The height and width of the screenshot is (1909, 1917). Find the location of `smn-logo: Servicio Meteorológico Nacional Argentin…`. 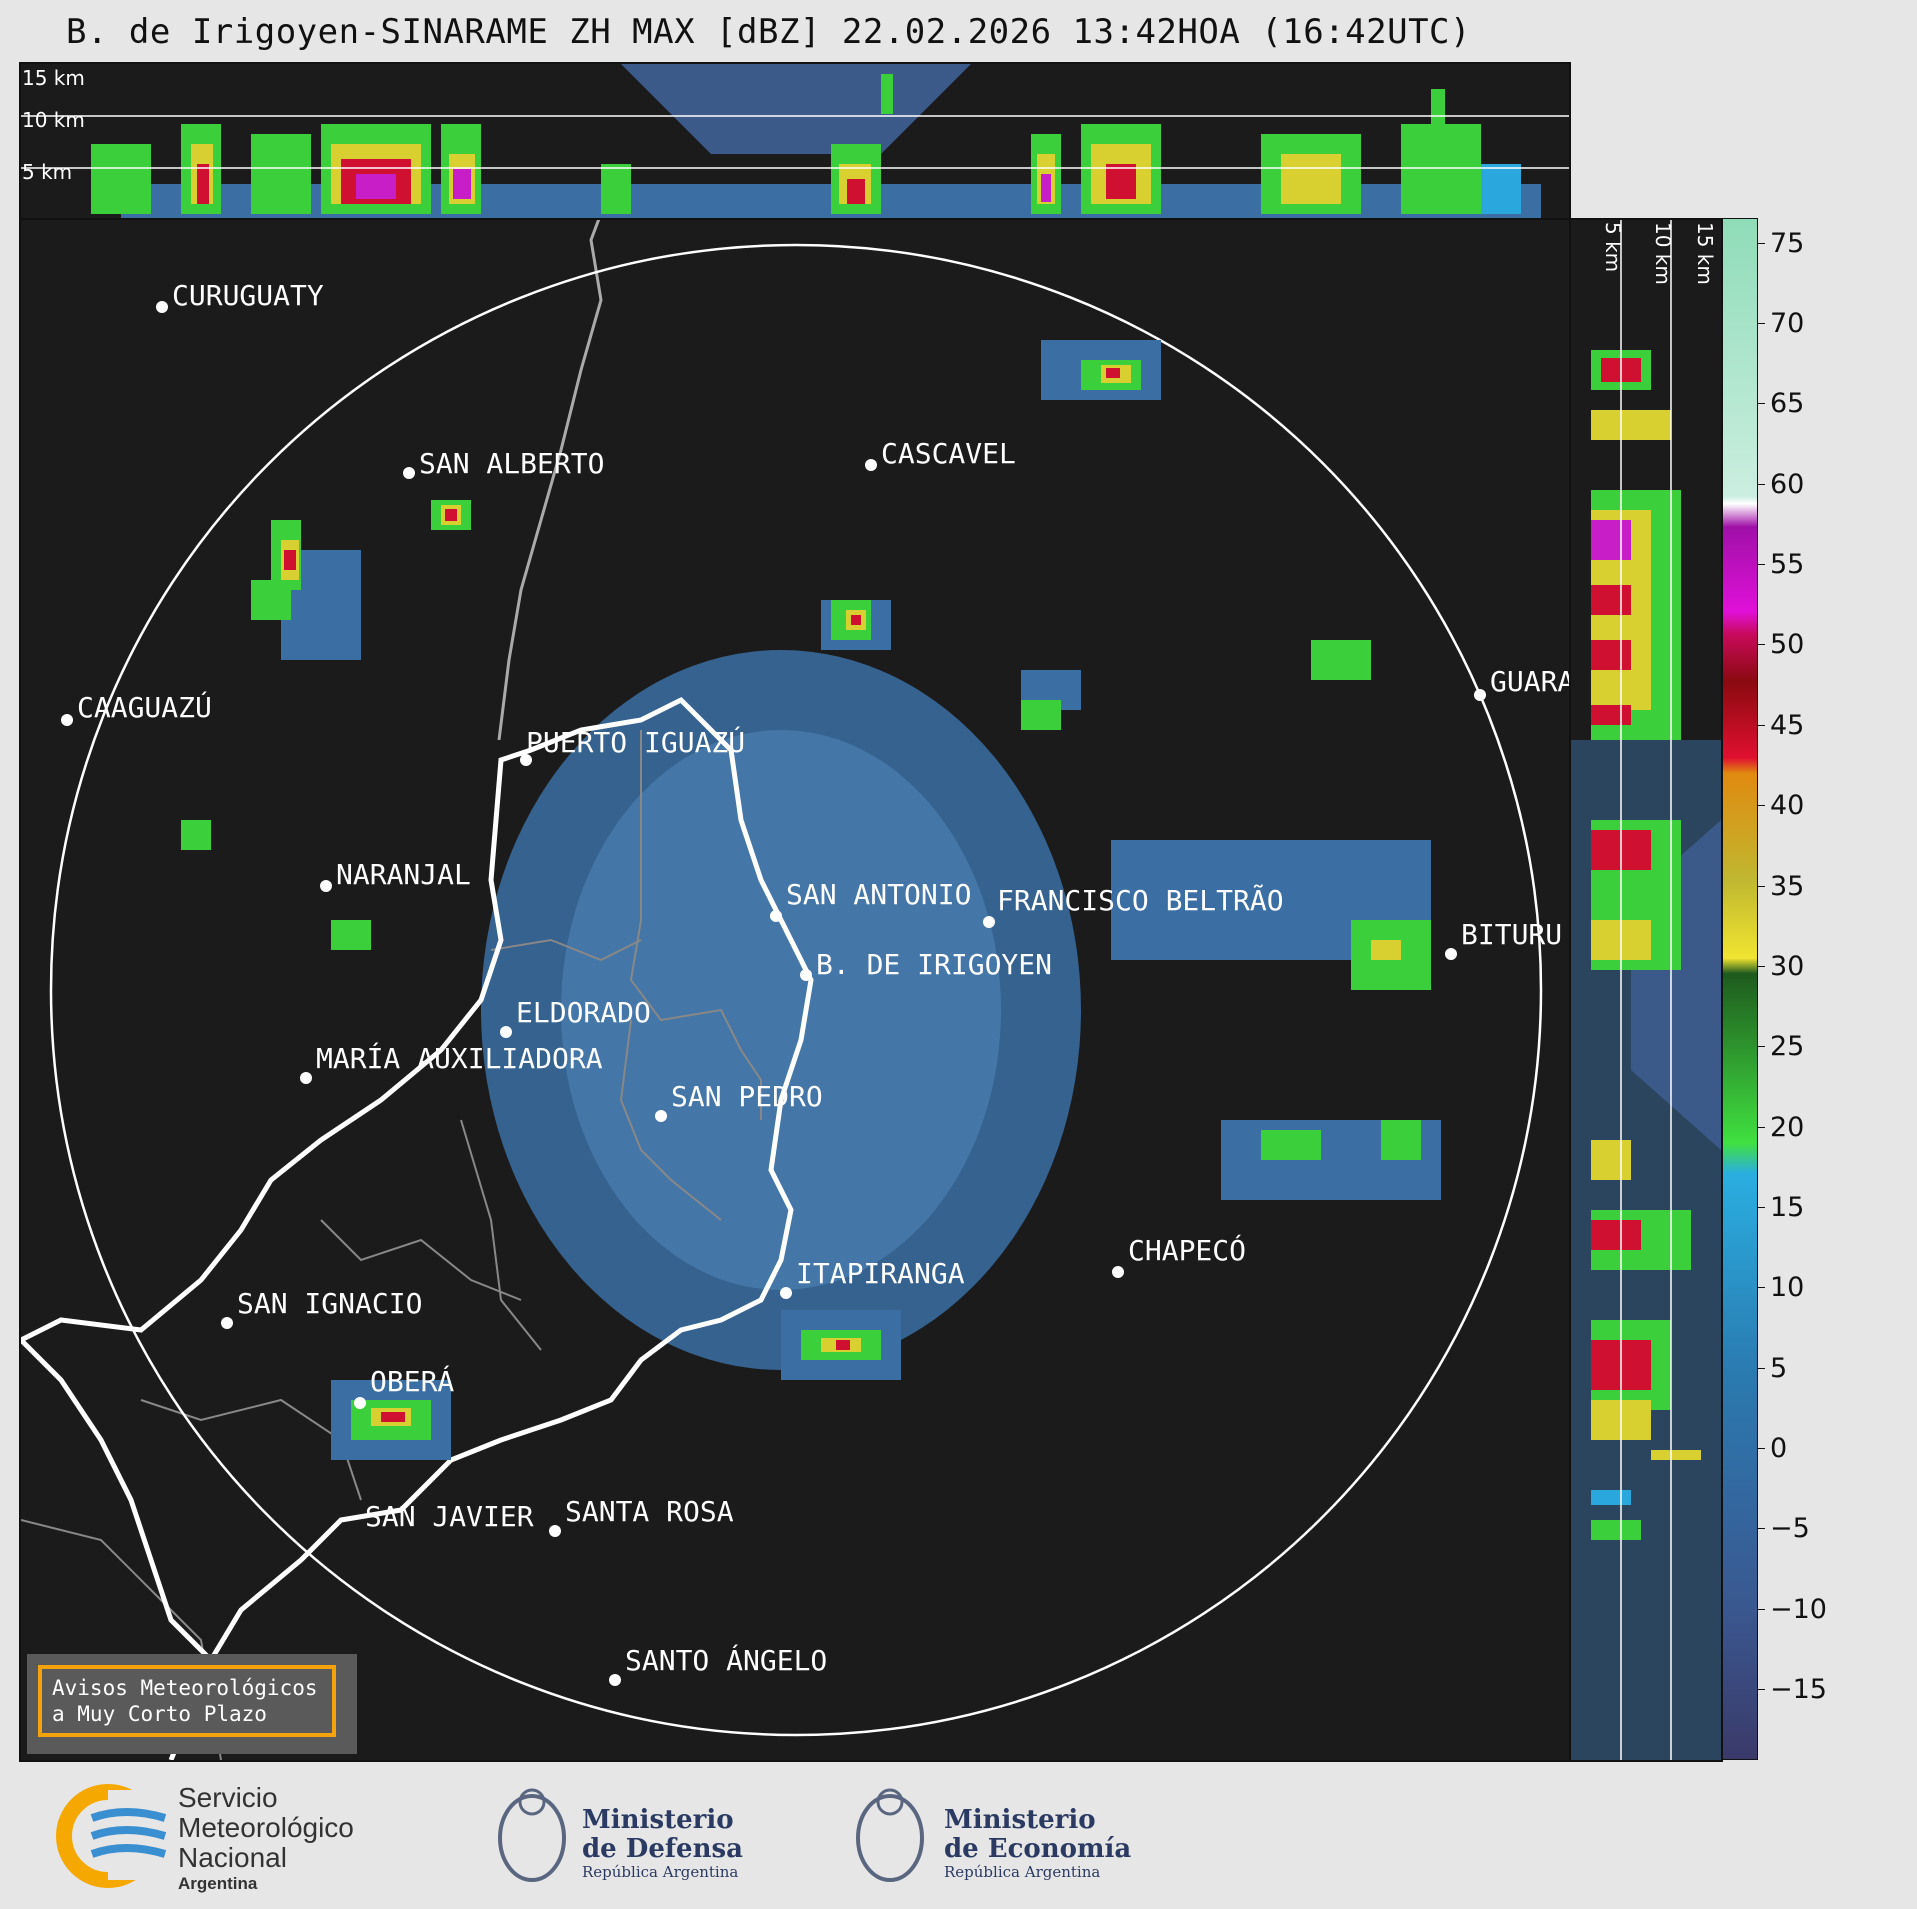

smn-logo: Servicio Meteorológico Nacional Argentin… is located at coordinates (205, 1837).